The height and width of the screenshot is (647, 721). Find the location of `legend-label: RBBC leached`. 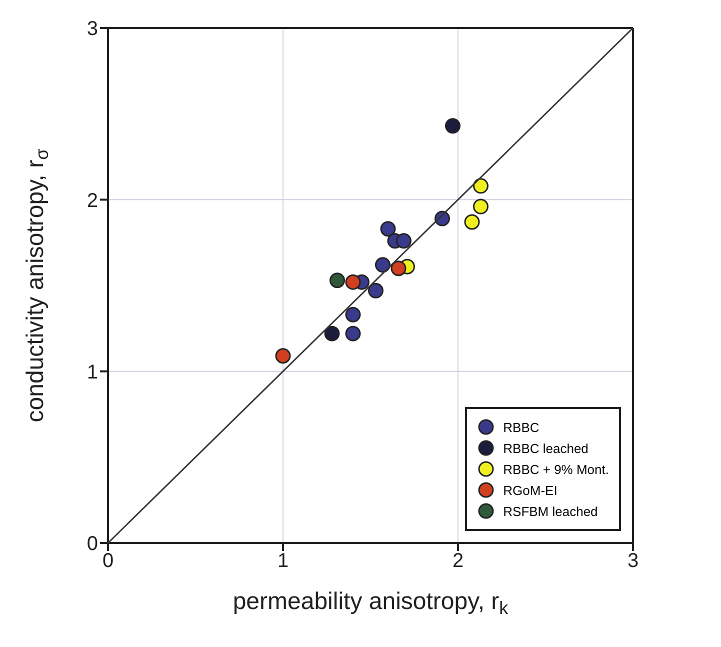

legend-label: RBBC leached is located at coordinates (545, 448).